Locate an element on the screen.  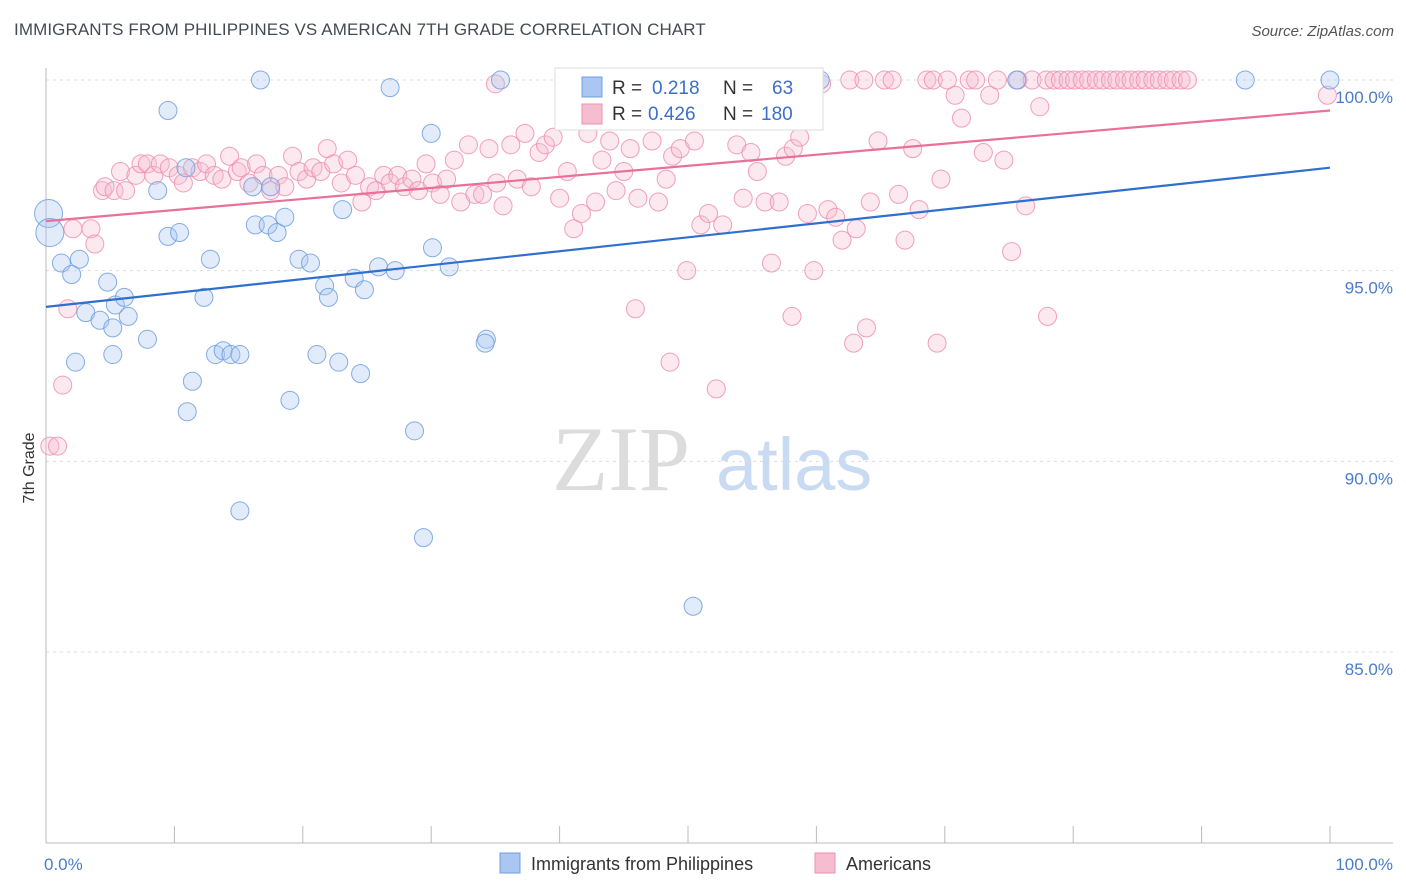
legend-n-label-2: N = is located at coordinates (738, 114).